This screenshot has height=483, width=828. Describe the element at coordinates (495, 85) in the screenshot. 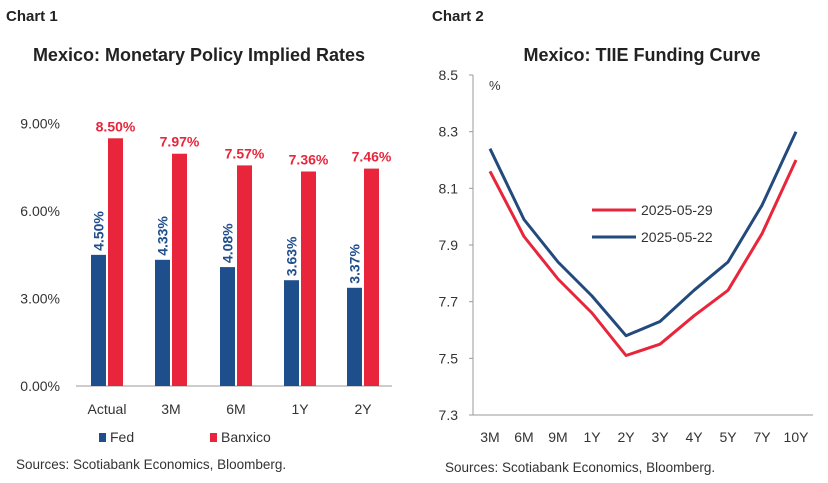

I see `chart2-y-unit: %` at that location.